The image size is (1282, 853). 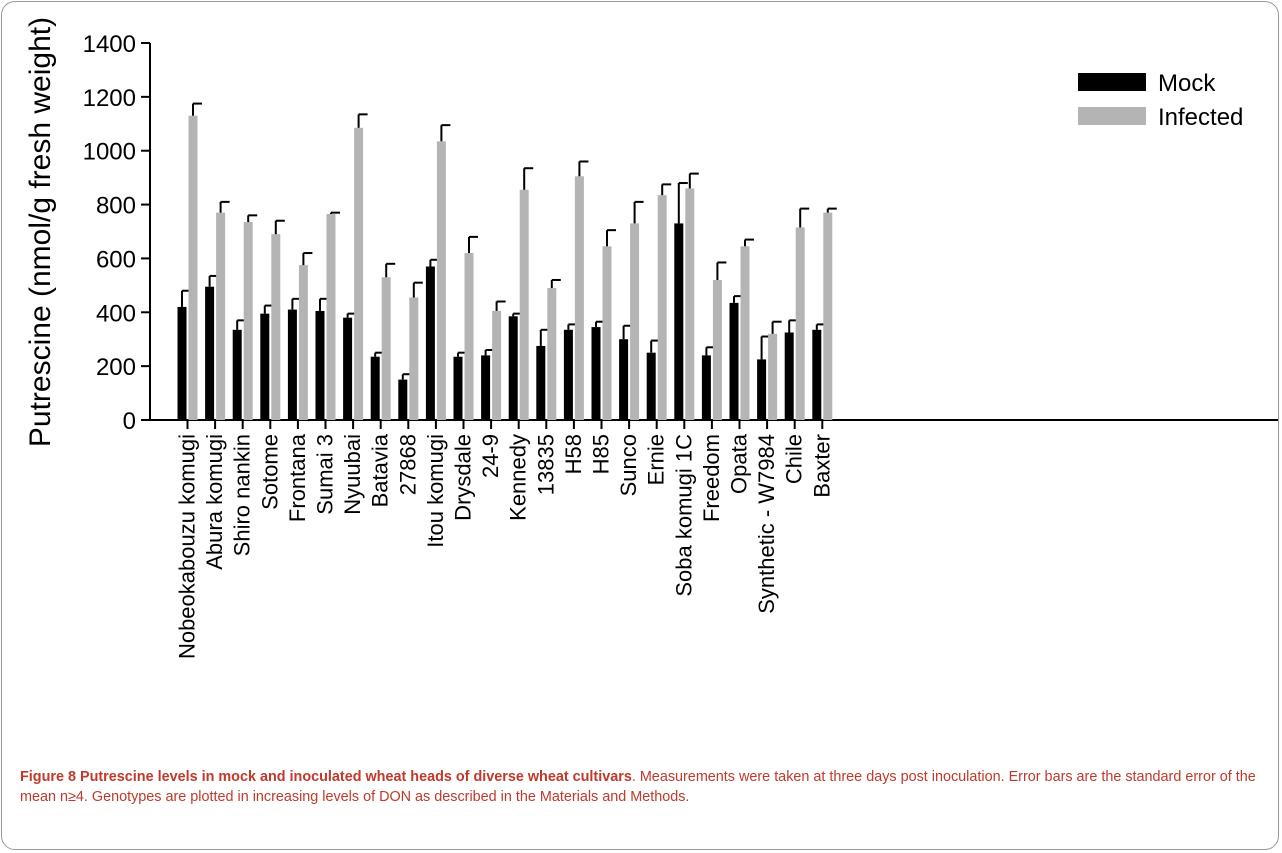 What do you see at coordinates (380, 470) in the screenshot?
I see `x-tick-label-7: Batavia` at bounding box center [380, 470].